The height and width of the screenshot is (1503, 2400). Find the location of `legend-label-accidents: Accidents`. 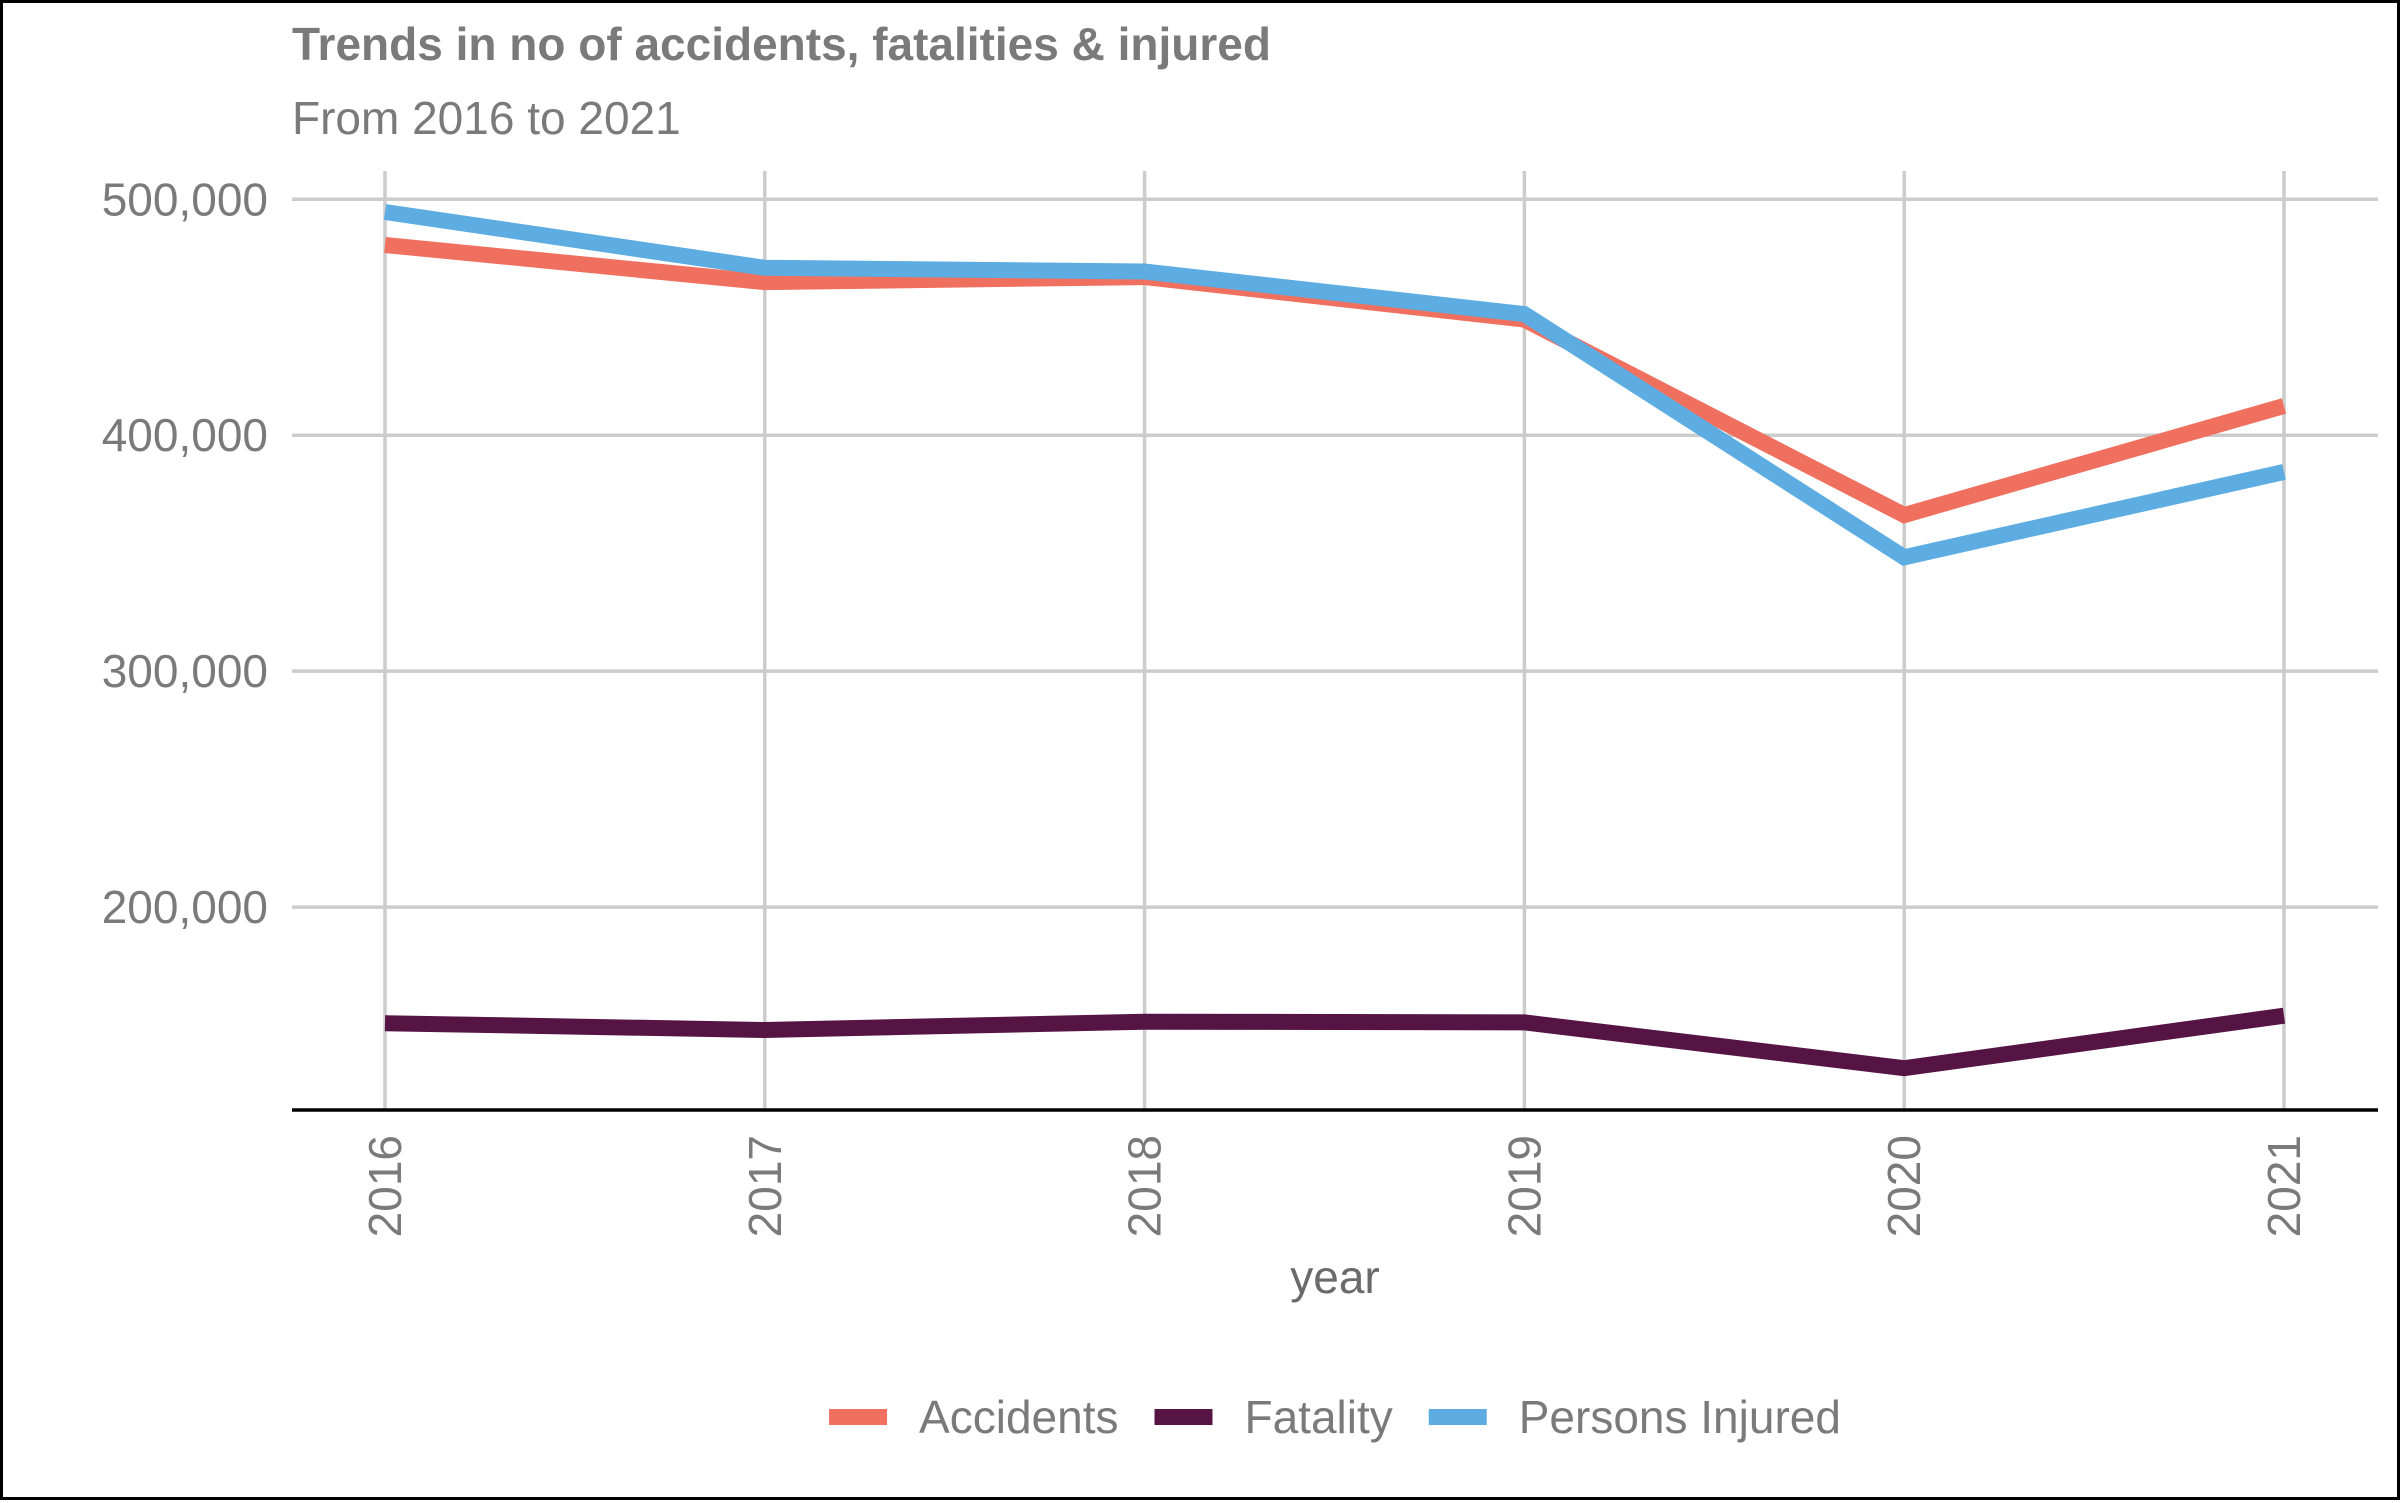

legend-label-accidents: Accidents is located at coordinates (1018, 1417).